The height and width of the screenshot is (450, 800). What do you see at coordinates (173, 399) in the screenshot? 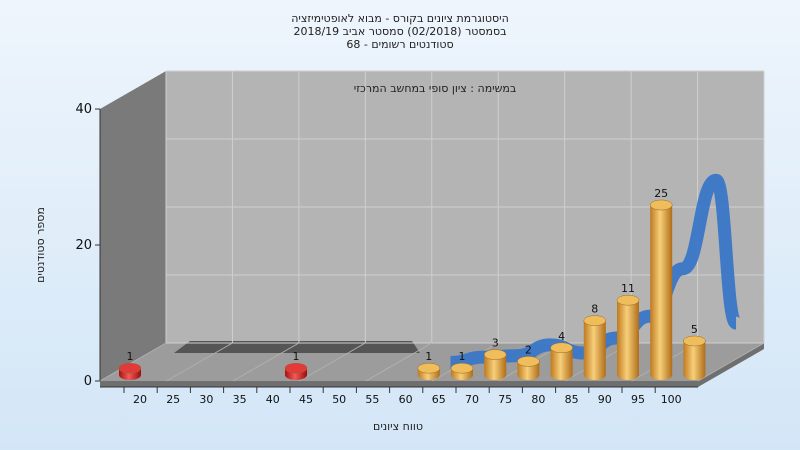
I see `x-tick-label: 25` at bounding box center [173, 399].